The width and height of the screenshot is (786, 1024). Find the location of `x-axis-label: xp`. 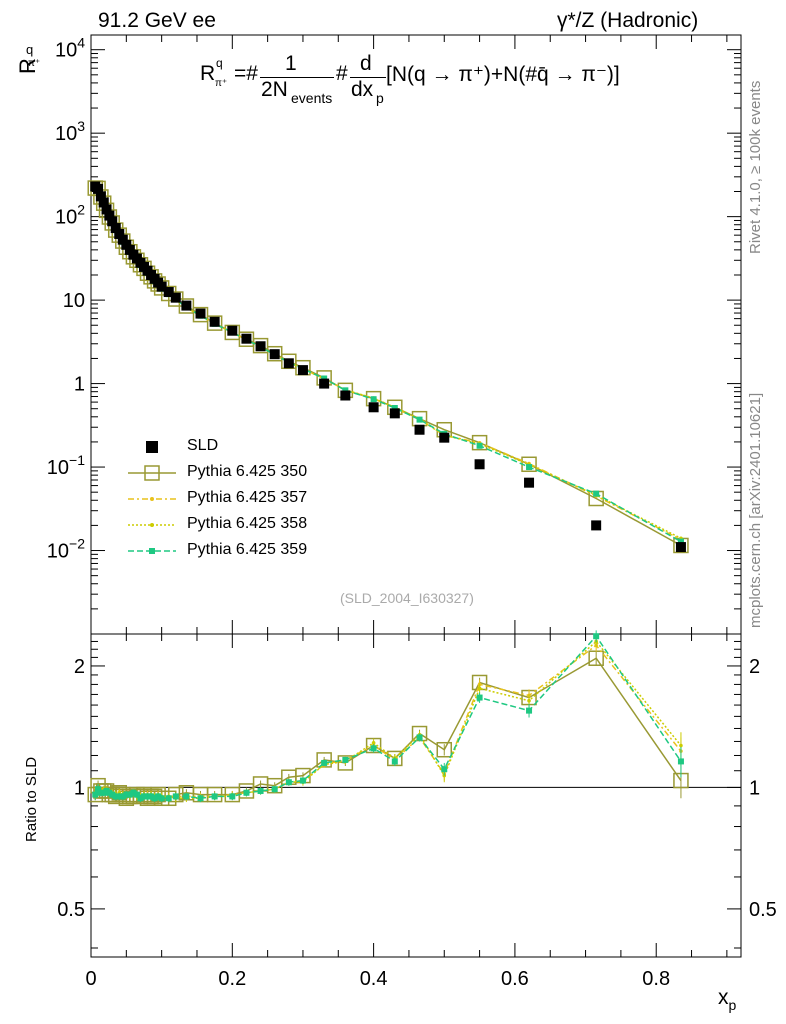

x-axis-label: xp is located at coordinates (727, 999).